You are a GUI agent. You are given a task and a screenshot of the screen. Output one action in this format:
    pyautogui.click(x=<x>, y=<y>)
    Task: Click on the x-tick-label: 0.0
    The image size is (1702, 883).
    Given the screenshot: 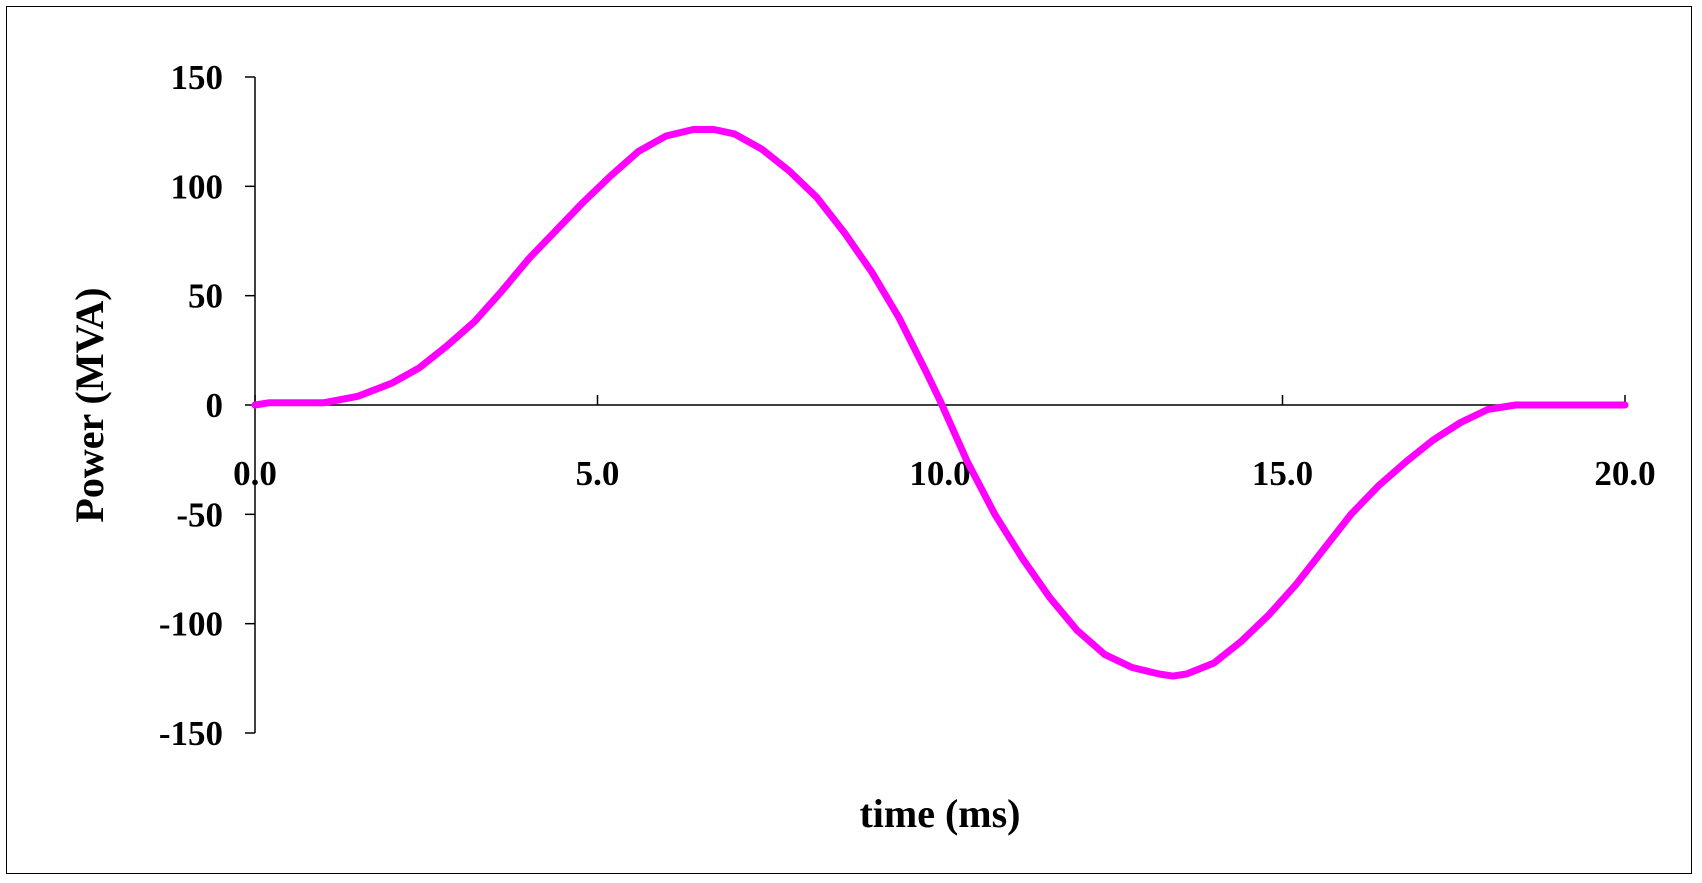 What is the action you would take?
    pyautogui.click(x=255, y=473)
    